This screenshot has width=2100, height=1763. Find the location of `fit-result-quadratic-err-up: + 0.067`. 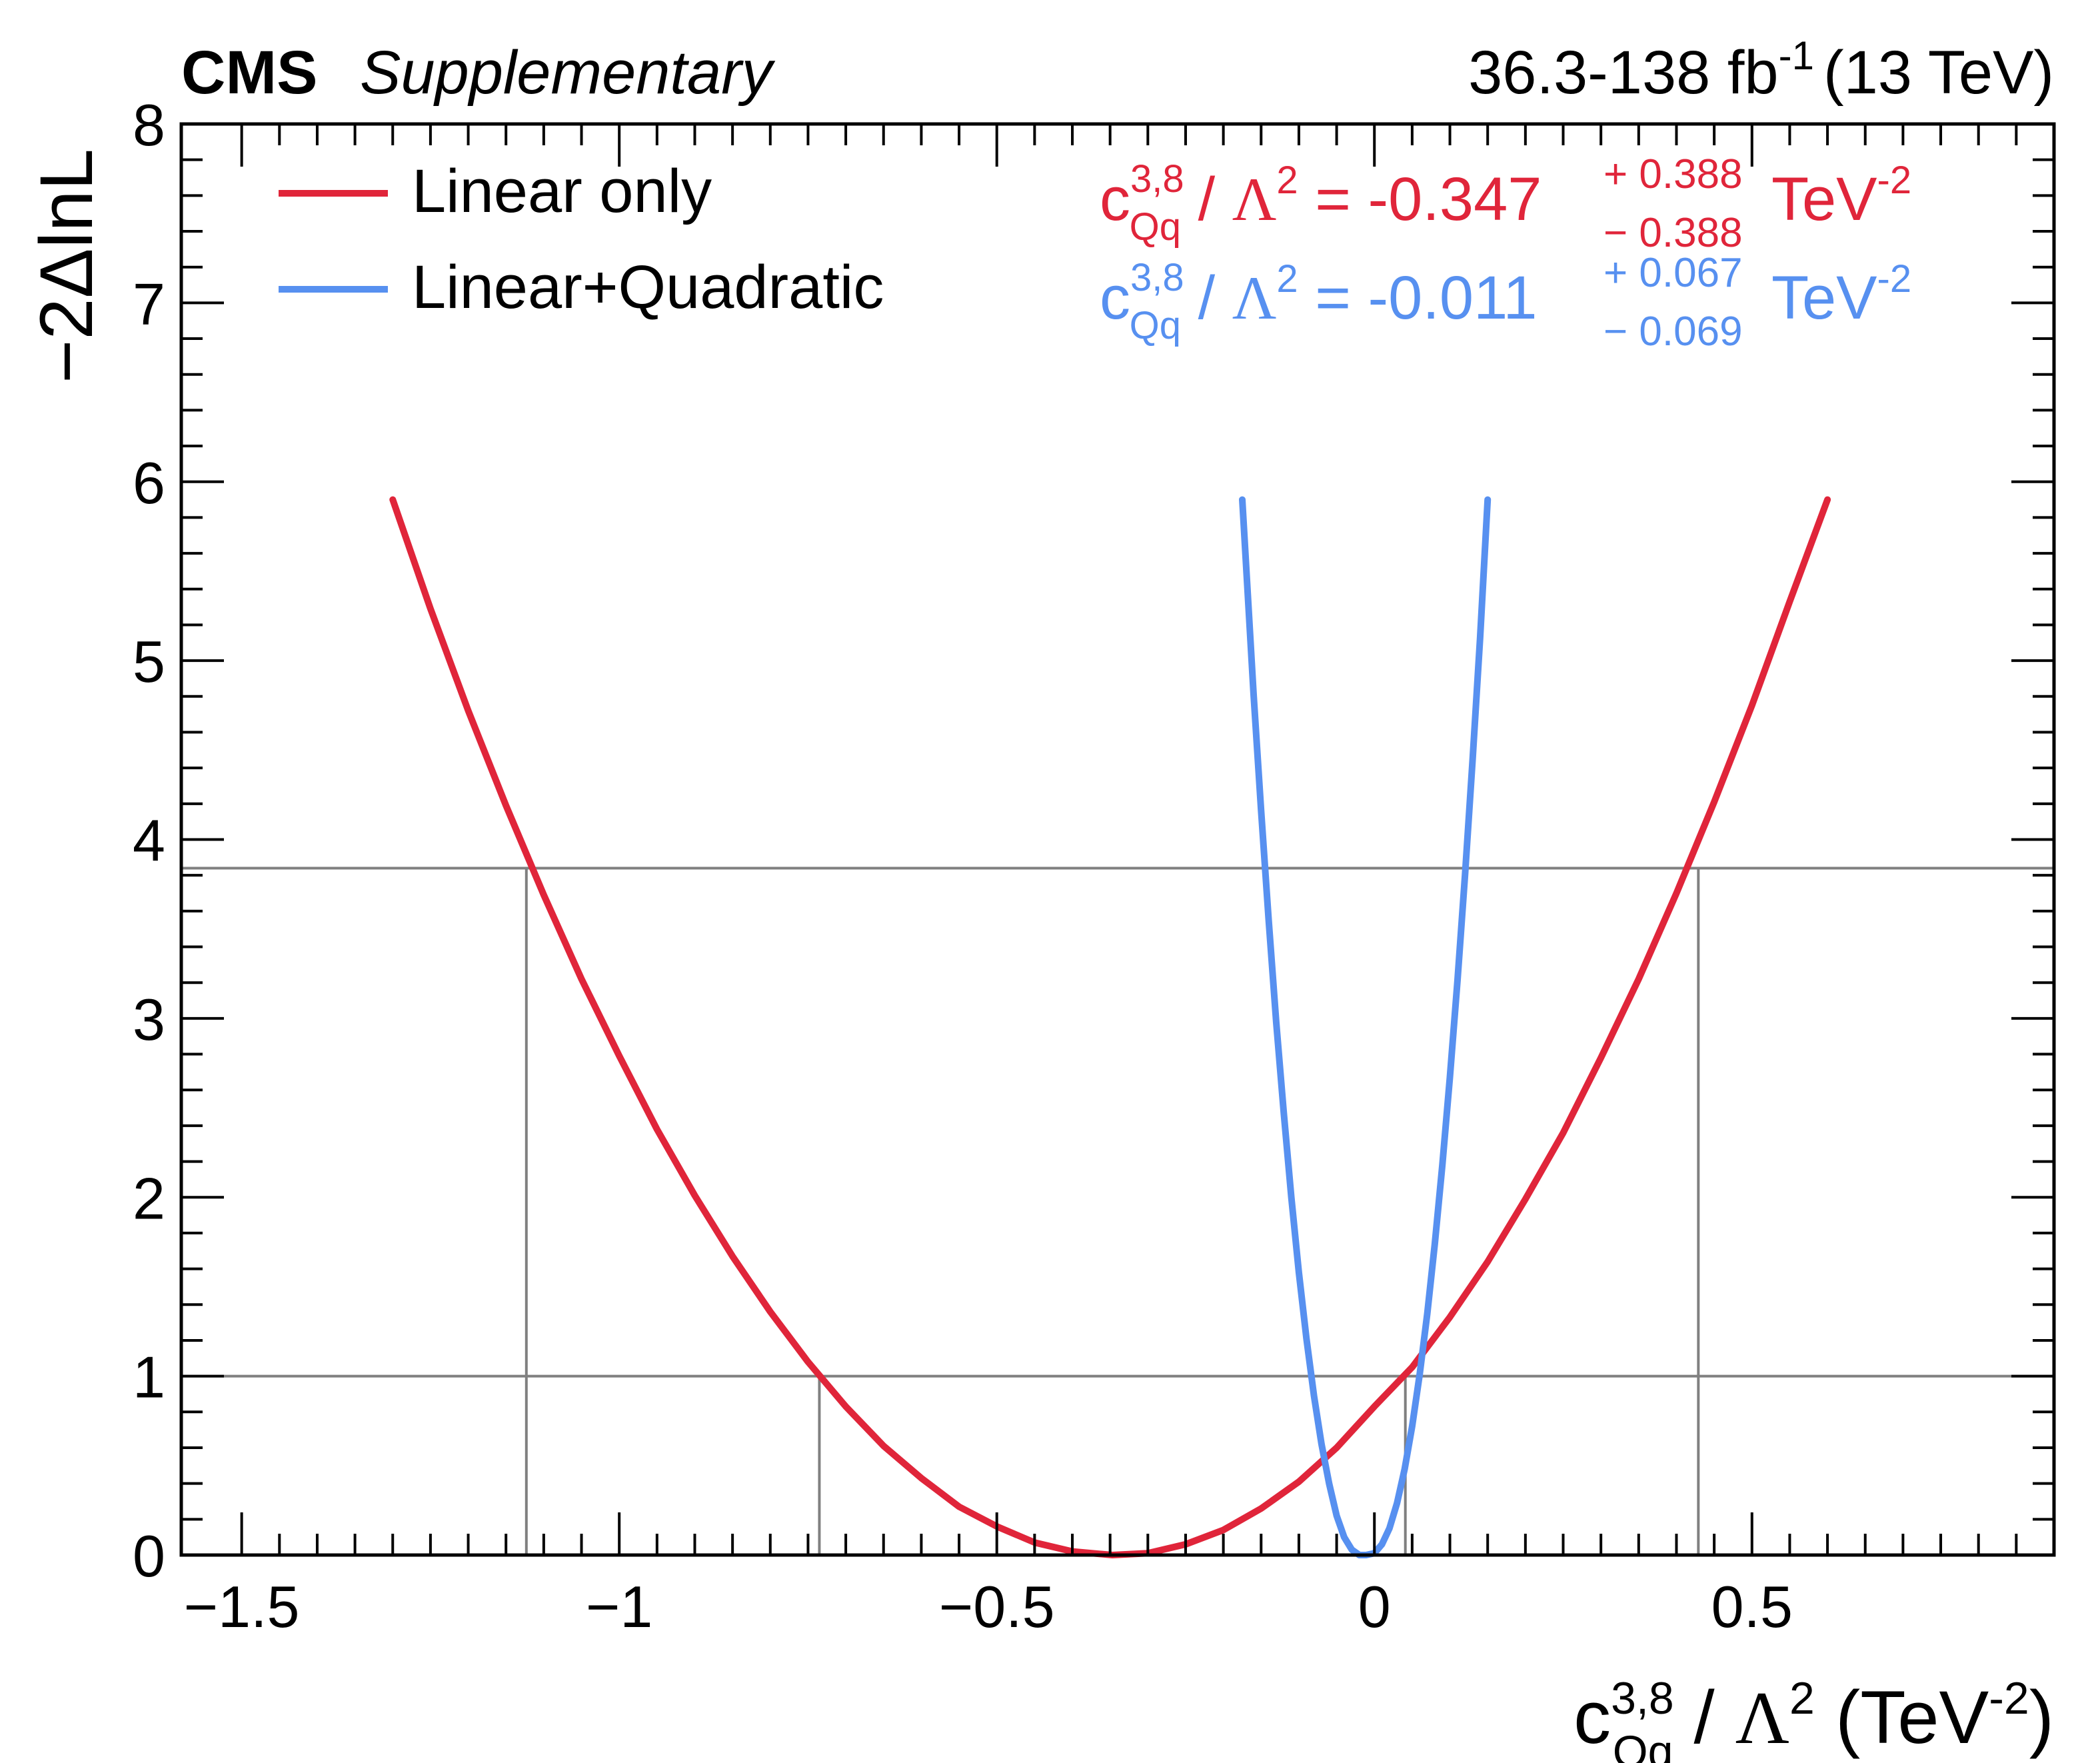

fit-result-quadratic-err-up: + 0.067 is located at coordinates (1673, 273).